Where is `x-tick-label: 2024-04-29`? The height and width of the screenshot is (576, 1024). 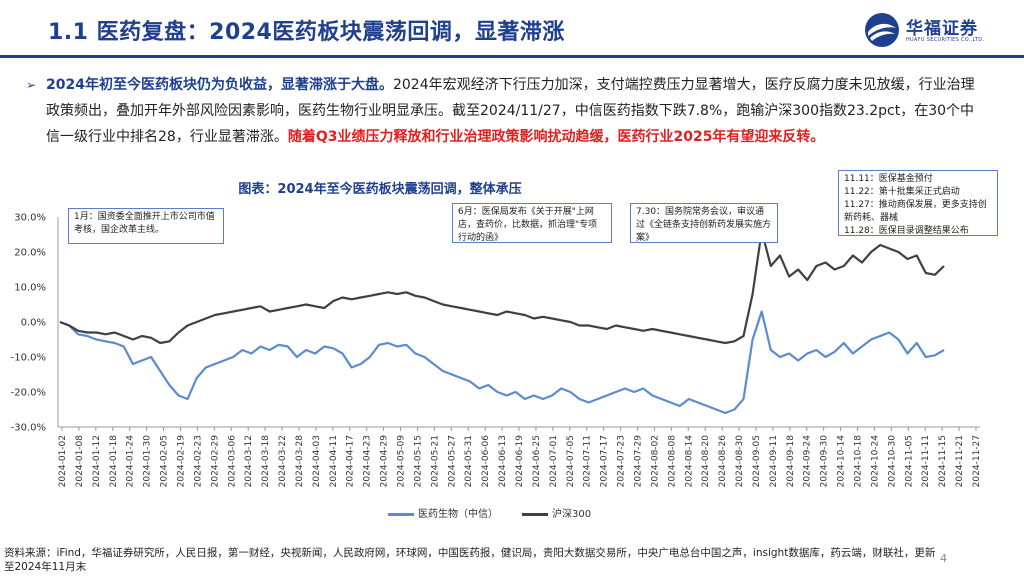
x-tick-label: 2024-04-29 is located at coordinates (385, 461).